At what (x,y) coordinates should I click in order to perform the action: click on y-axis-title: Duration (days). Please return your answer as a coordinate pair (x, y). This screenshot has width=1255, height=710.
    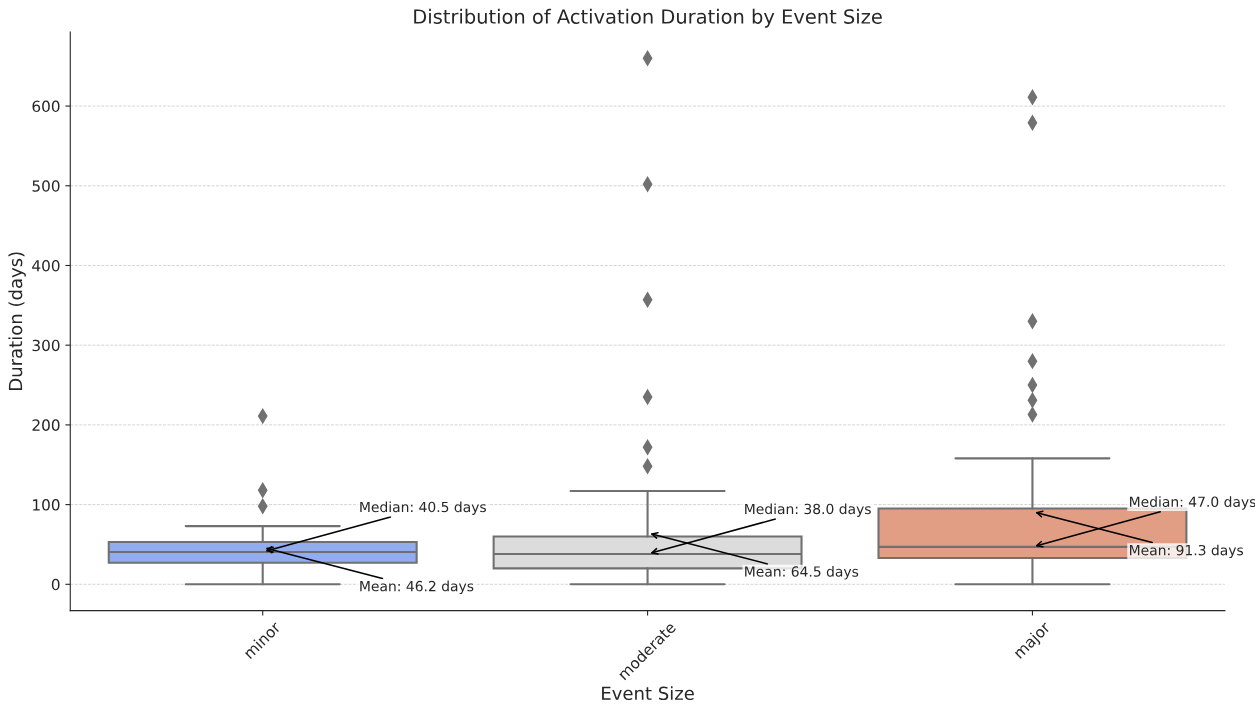
    Looking at the image, I should click on (17, 321).